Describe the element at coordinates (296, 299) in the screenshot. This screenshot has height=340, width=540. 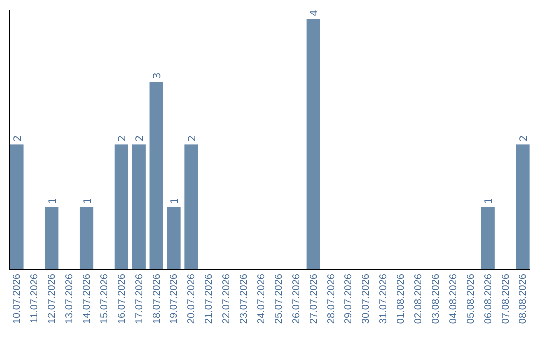
I see `x-tick-label: 26.07.2026` at that location.